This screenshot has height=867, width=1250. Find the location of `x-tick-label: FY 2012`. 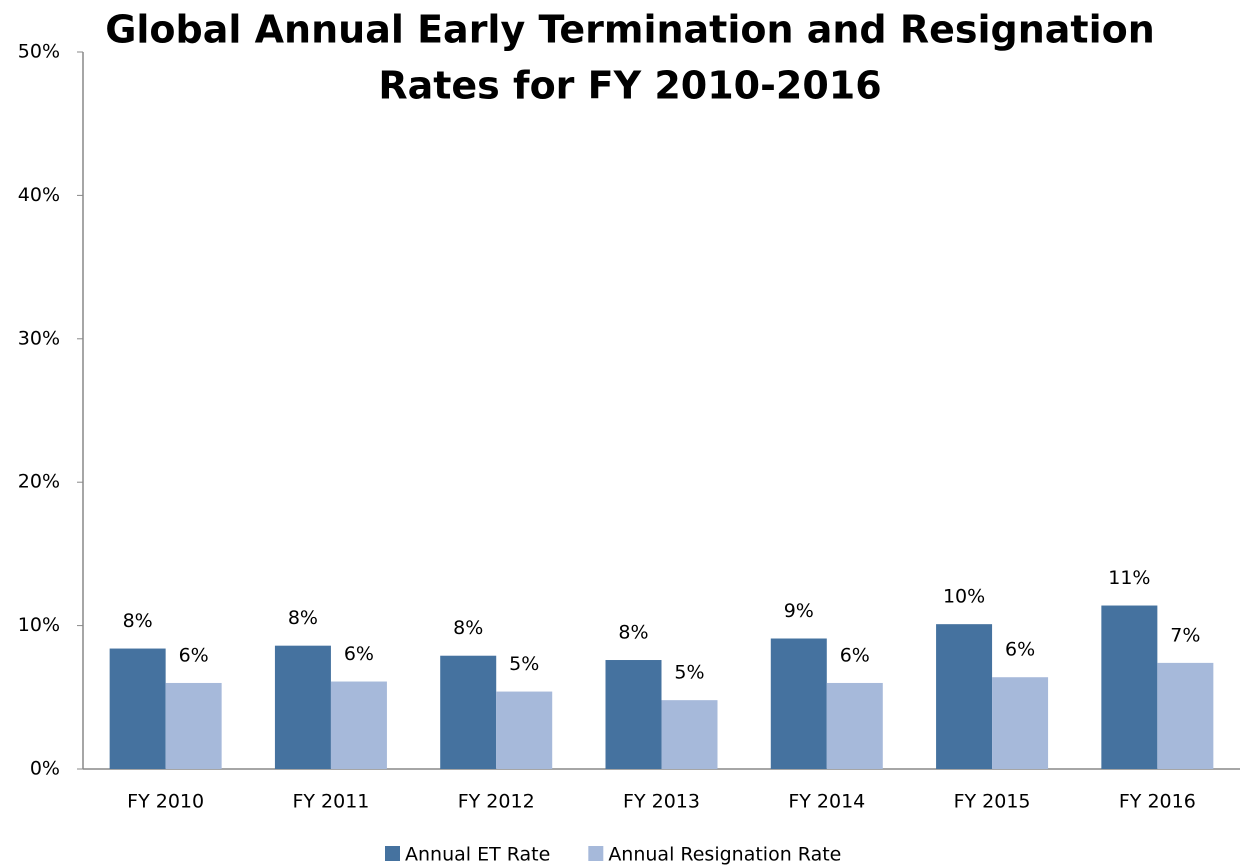

x-tick-label: FY 2012 is located at coordinates (496, 802).